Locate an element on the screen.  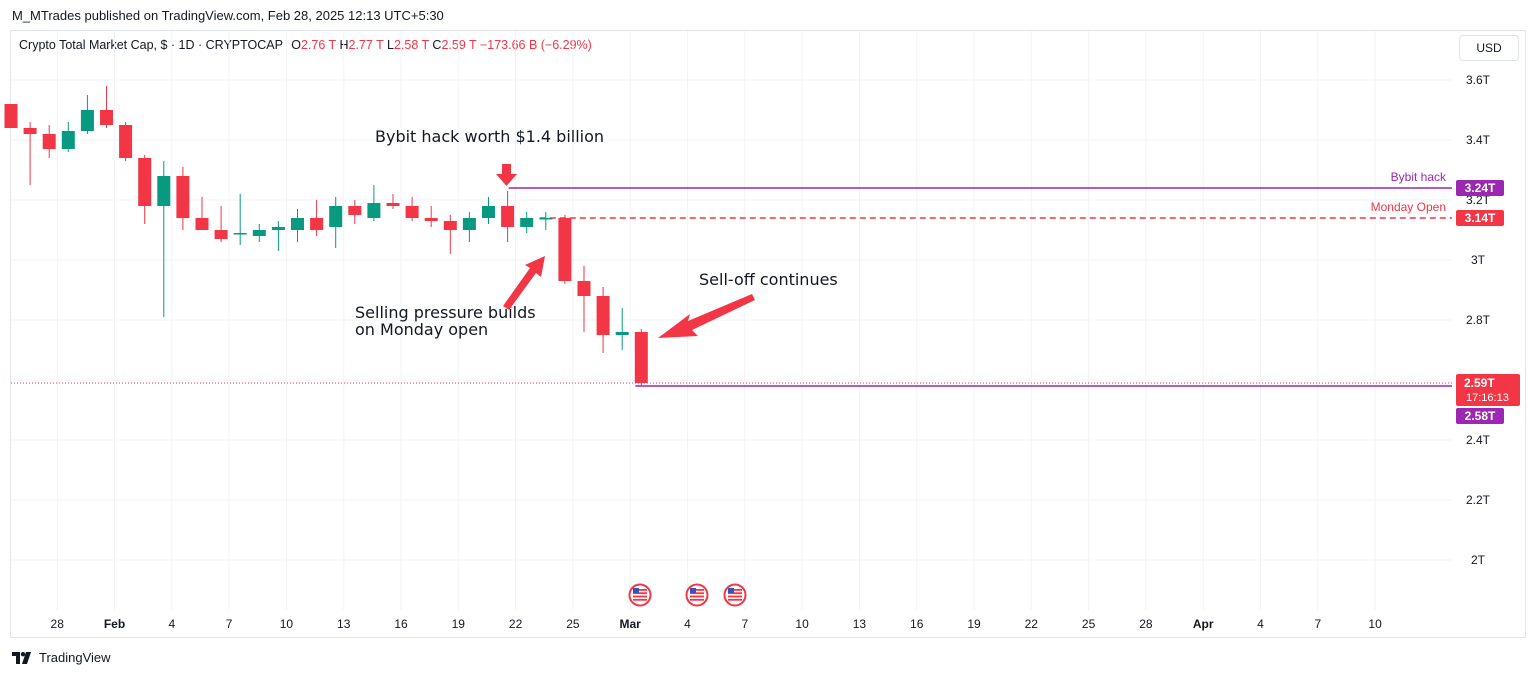
tradingview-logo-icon is located at coordinates (21, 657).